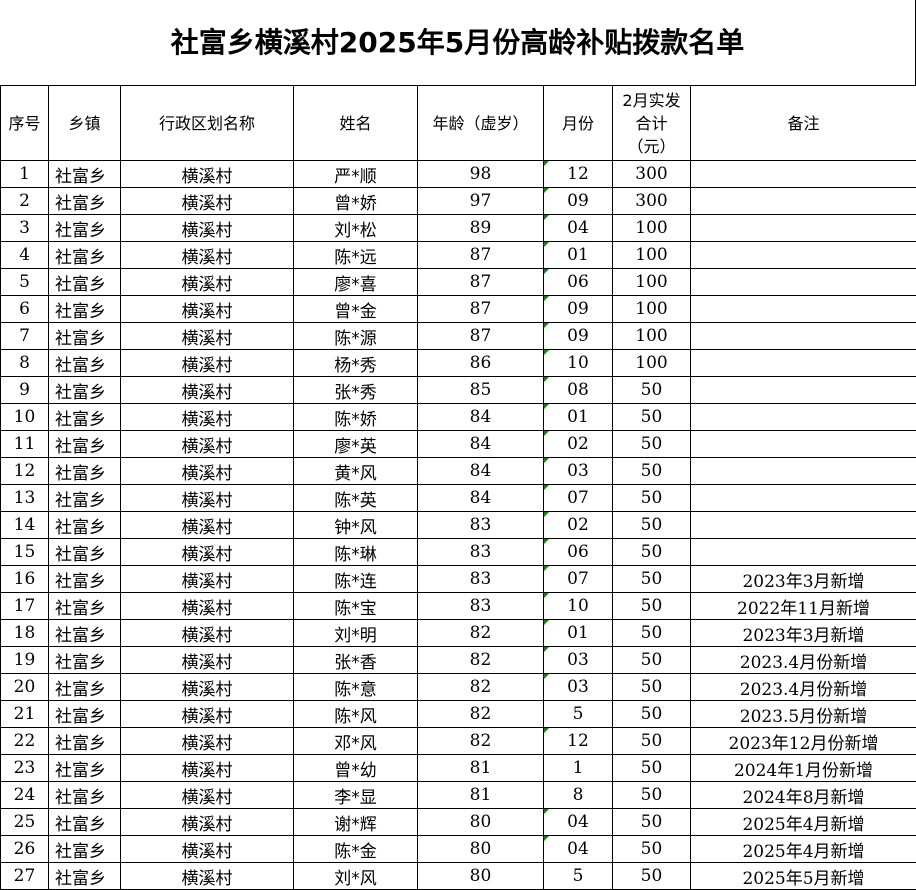 Image resolution: width=916 pixels, height=890 pixels. What do you see at coordinates (578, 282) in the screenshot?
I see `cell-month: 06` at bounding box center [578, 282].